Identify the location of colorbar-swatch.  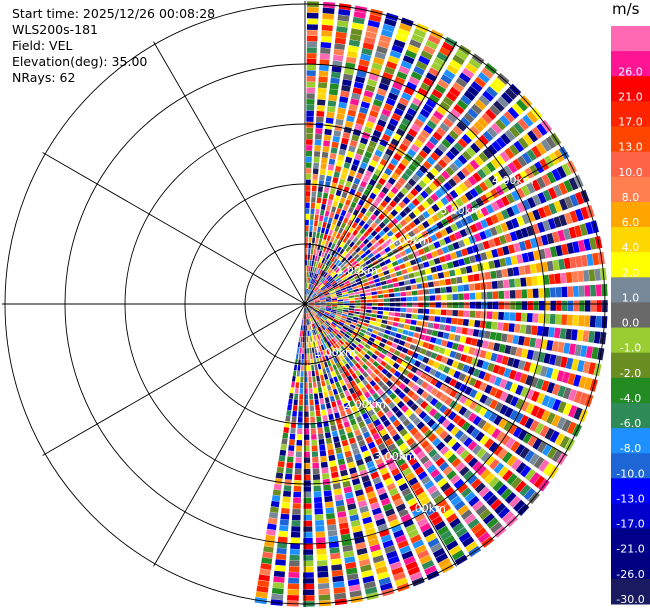
(630, 415).